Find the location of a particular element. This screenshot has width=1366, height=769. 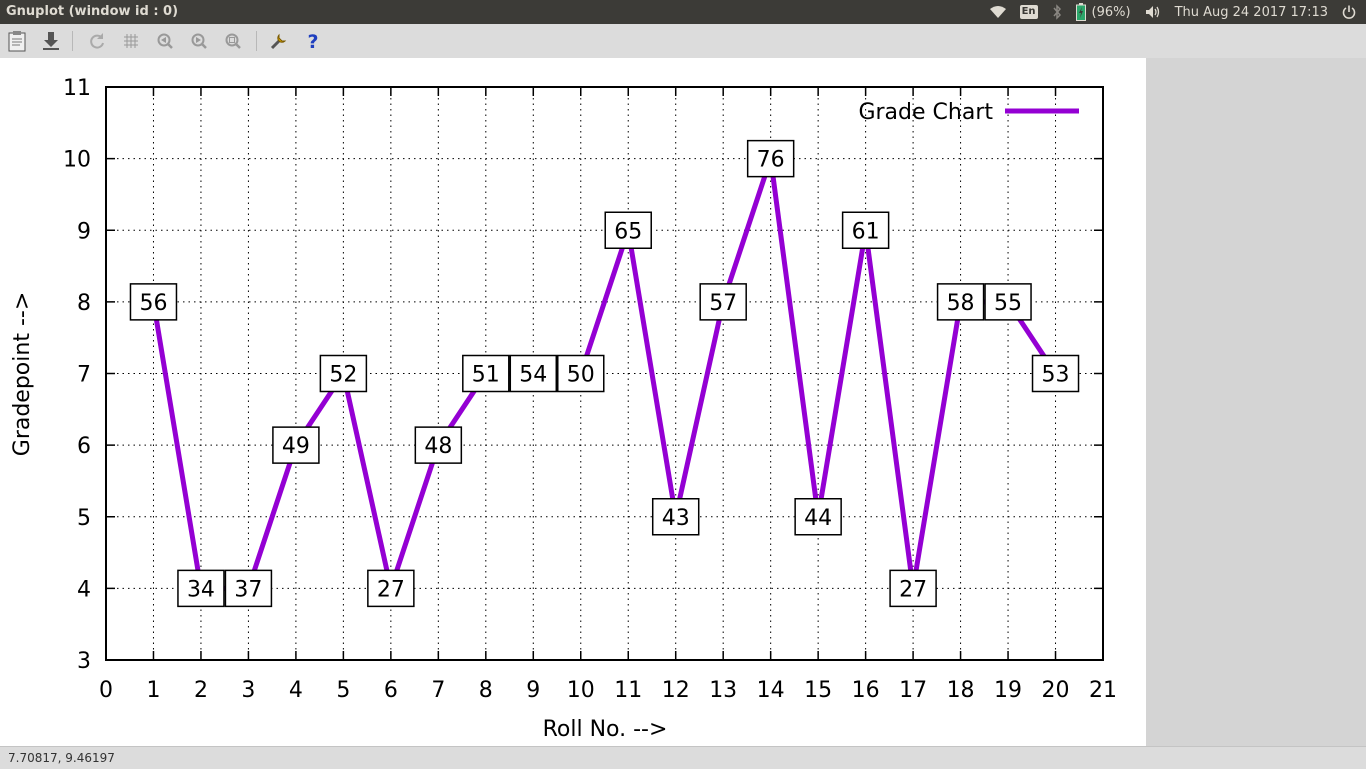

data-label-text: 34 is located at coordinates (201, 589).